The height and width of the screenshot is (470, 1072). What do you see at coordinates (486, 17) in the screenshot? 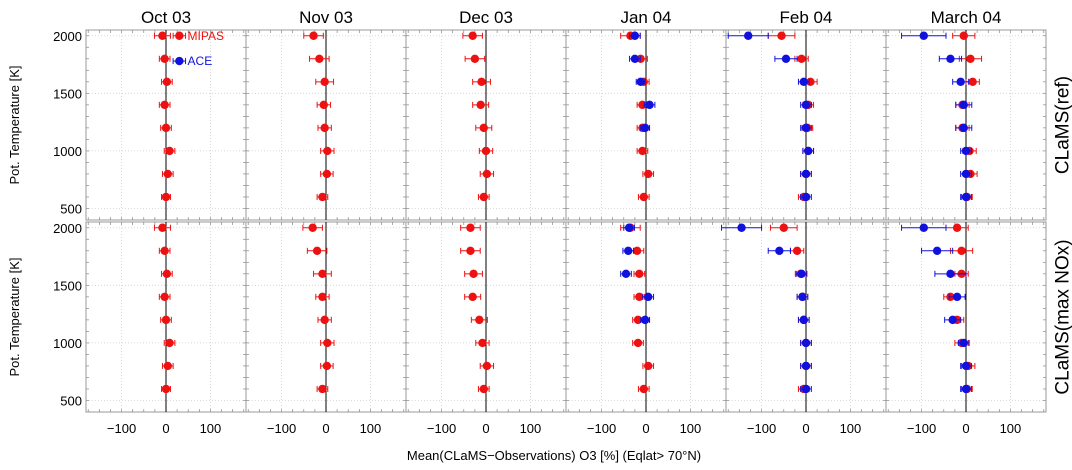
I see `column-title: Dec 03` at bounding box center [486, 17].